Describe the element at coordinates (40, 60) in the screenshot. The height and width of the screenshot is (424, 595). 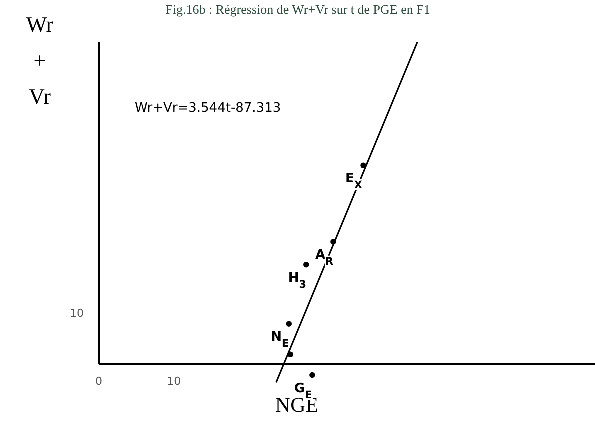
I see `y-axis-title: Wr + Vr` at that location.